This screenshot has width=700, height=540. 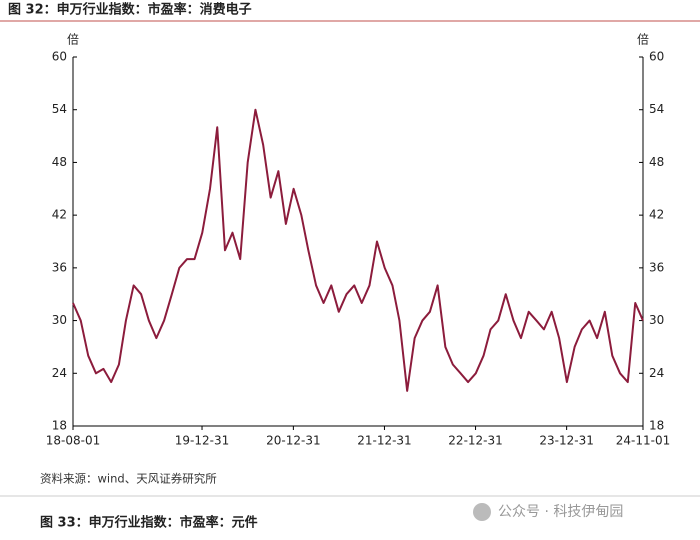 I want to click on y-tick-label: 30, so click(x=59, y=320).